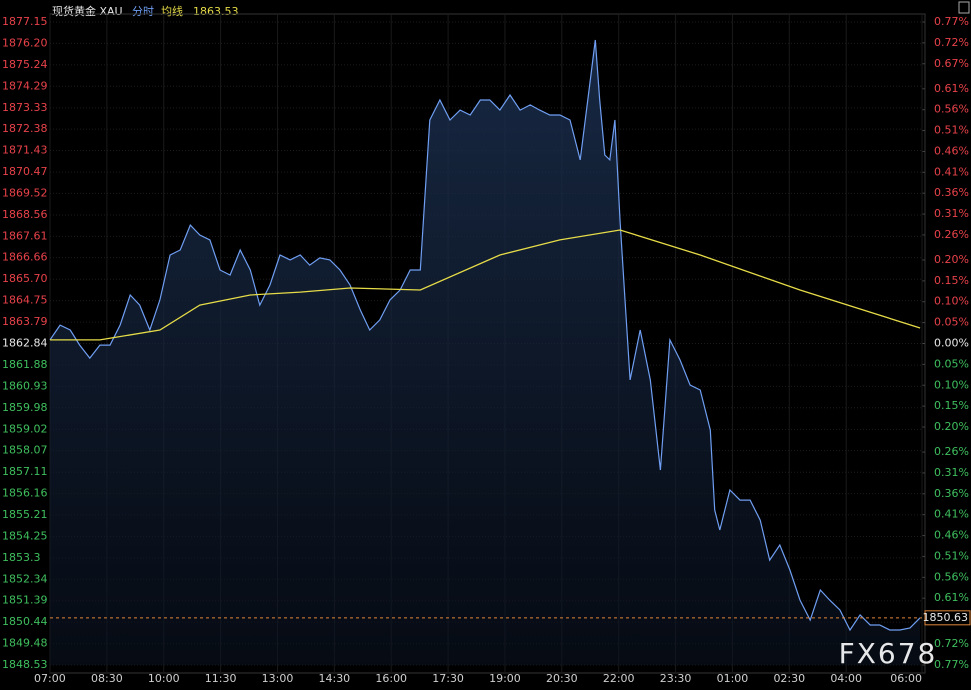 This screenshot has width=971, height=690. I want to click on y-tick-label: 1856.16, so click(25, 493).